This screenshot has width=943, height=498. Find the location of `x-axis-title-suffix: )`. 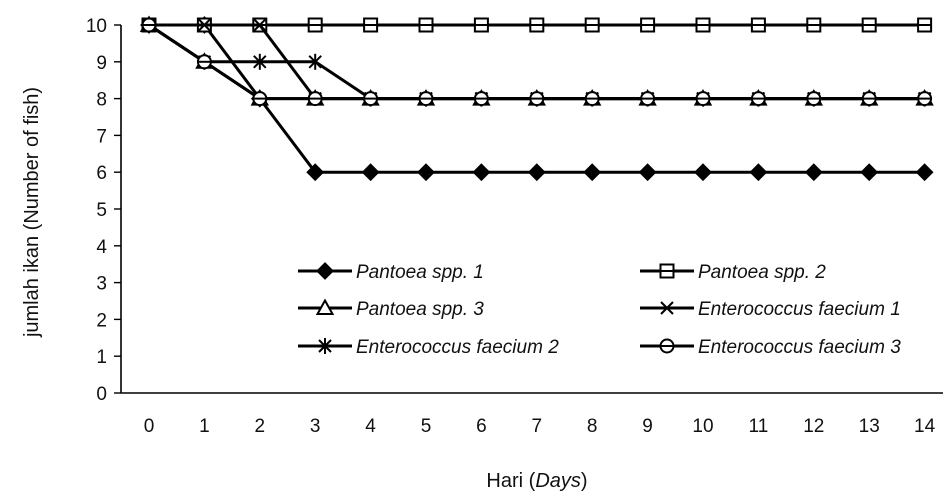

x-axis-title-suffix: ) is located at coordinates (584, 481).